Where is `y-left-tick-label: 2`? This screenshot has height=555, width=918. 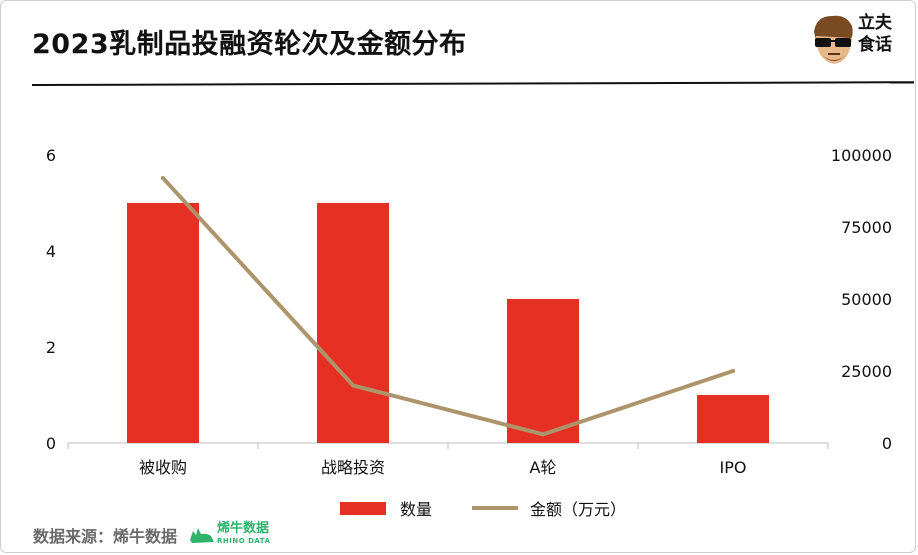
y-left-tick-label: 2 is located at coordinates (51, 347).